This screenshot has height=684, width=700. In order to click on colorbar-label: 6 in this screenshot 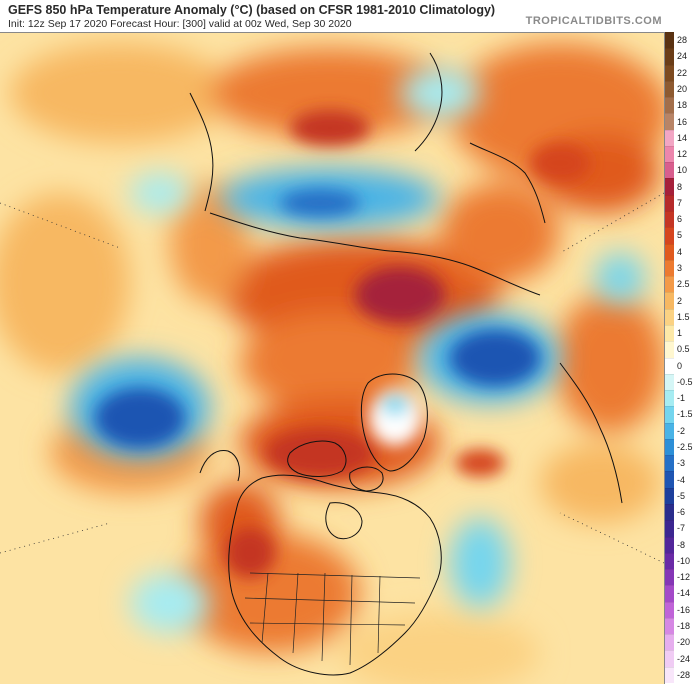, I will do `click(680, 219)`.